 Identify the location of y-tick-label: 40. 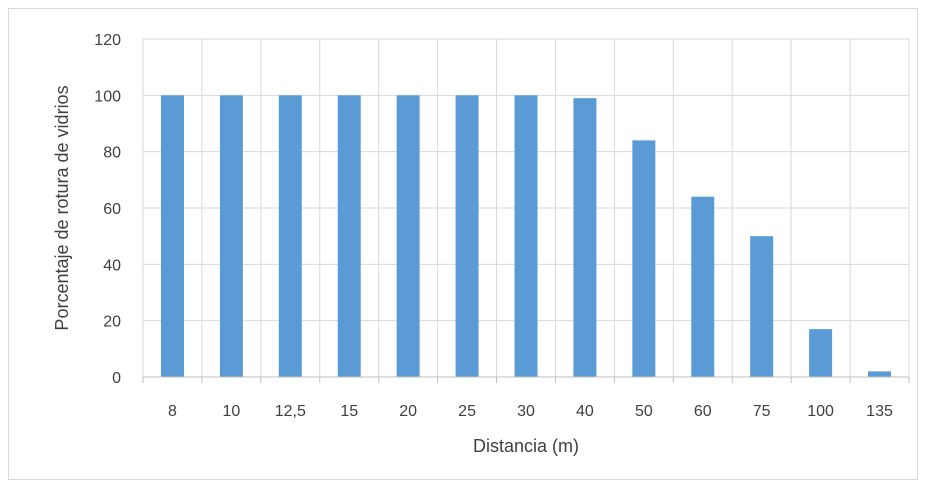
(112, 265).